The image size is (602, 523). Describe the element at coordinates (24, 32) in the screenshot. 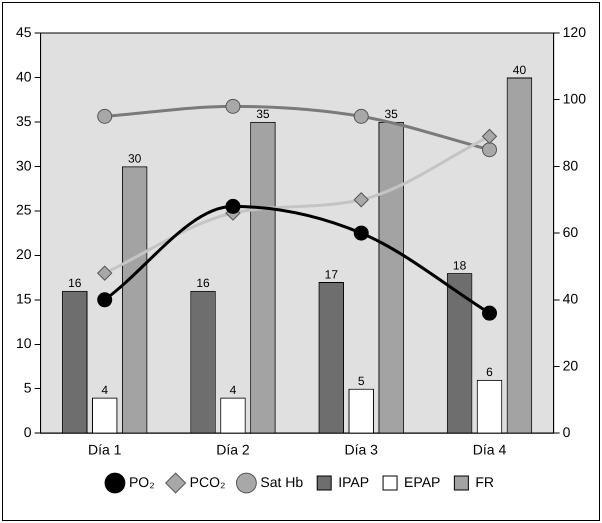

I see `y-tick-label: 45` at that location.